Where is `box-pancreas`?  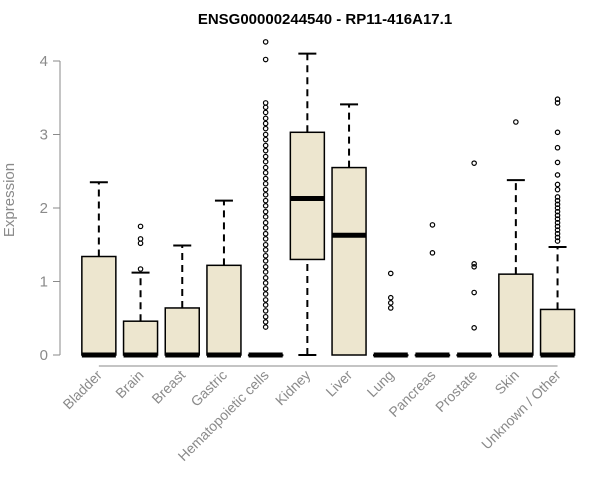
box-pancreas is located at coordinates (432, 290).